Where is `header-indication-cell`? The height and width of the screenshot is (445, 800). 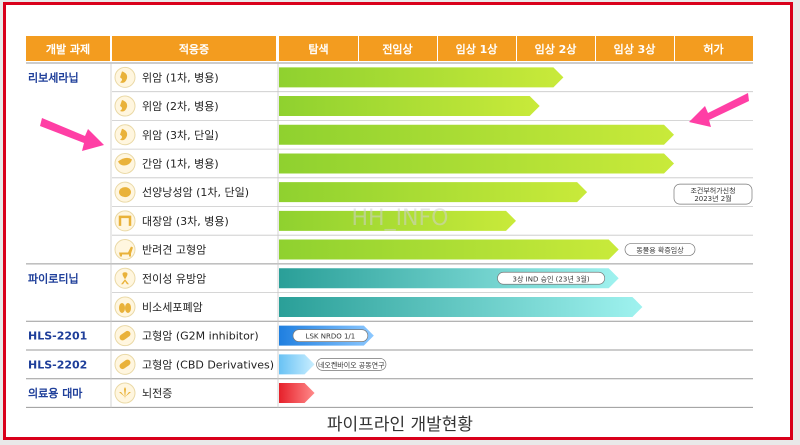 header-indication-cell is located at coordinates (194, 48).